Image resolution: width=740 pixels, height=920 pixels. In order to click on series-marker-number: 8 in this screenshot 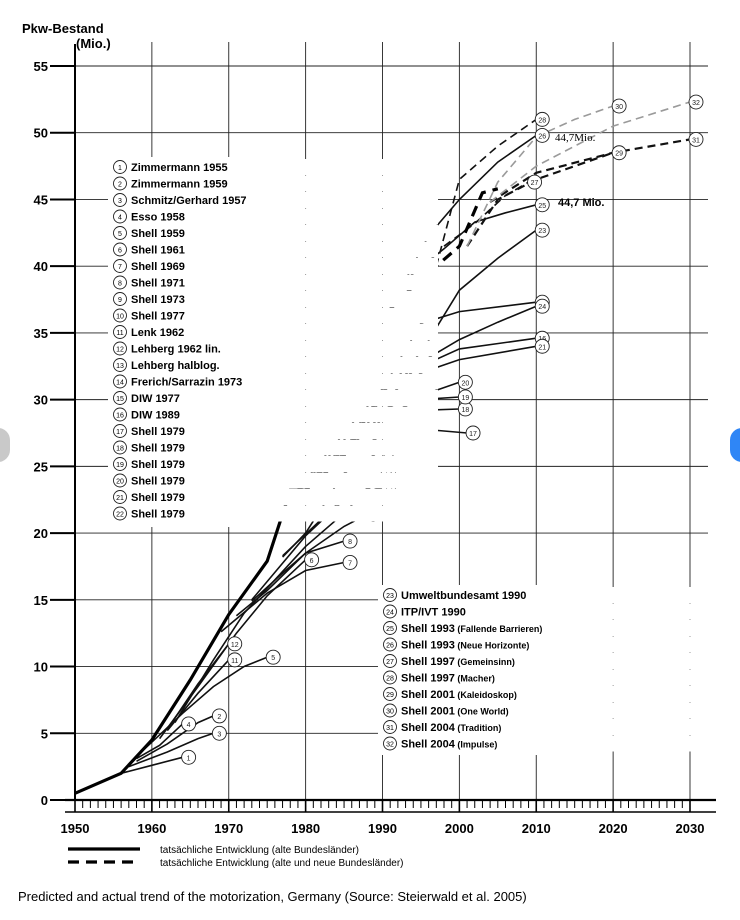, I will do `click(350, 542)`.